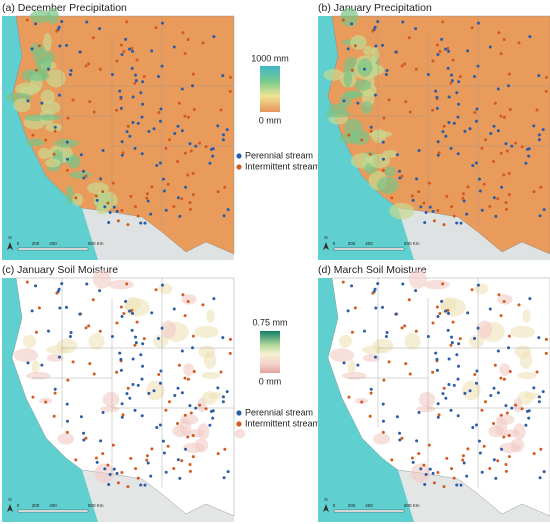  What do you see at coordinates (369, 505) in the screenshot?
I see `scale-label: 400` at bounding box center [369, 505].